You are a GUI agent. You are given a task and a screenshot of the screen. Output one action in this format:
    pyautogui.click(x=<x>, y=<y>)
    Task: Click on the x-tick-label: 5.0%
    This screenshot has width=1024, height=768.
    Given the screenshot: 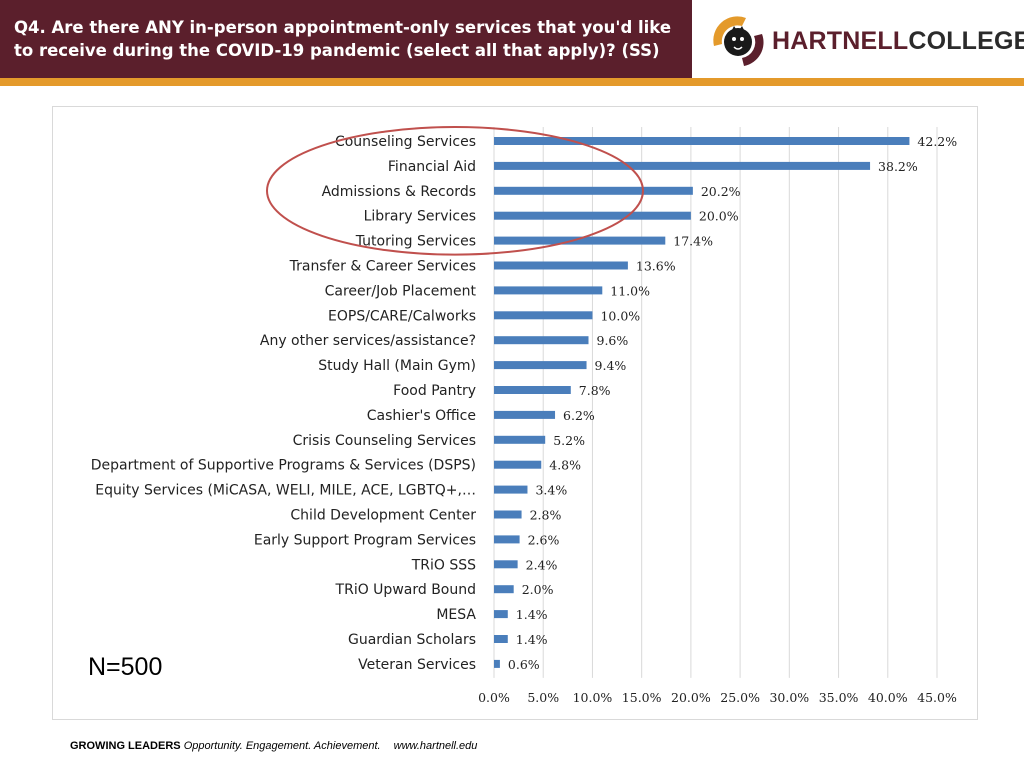 What is the action you would take?
    pyautogui.click(x=543, y=697)
    